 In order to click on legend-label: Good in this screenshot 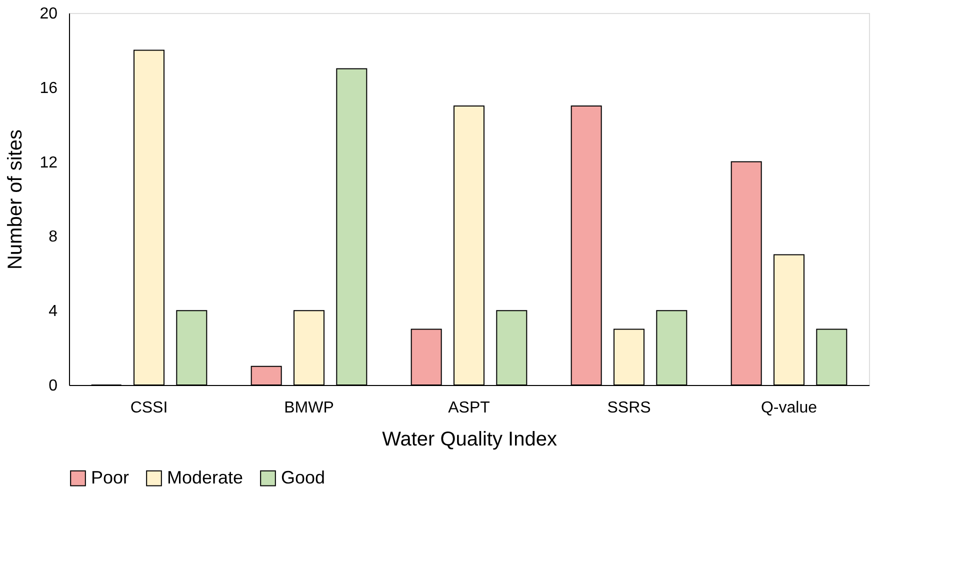, I will do `click(303, 477)`.